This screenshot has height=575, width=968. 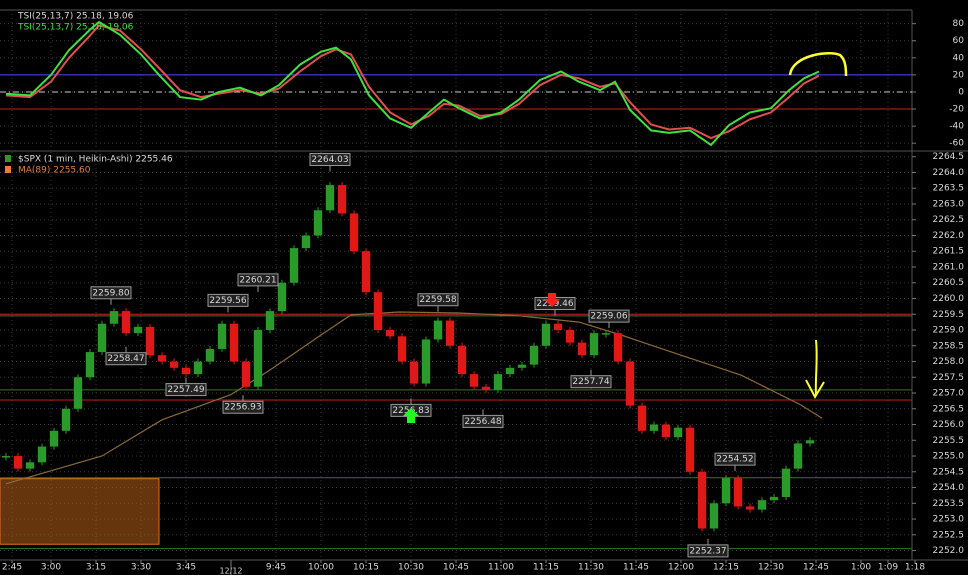 I want to click on x-tick-label: 3:30, so click(x=141, y=568).